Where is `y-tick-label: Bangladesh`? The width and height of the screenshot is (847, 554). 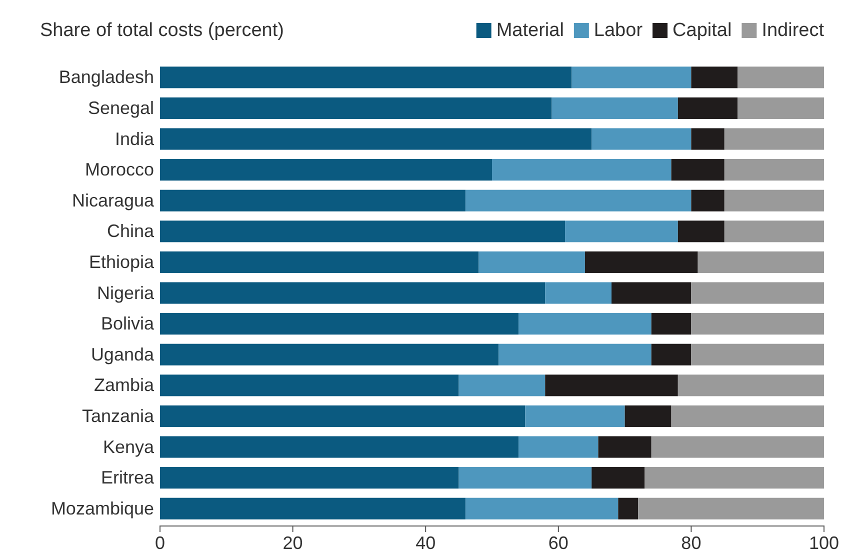 y-tick-label: Bangladesh is located at coordinates (106, 77).